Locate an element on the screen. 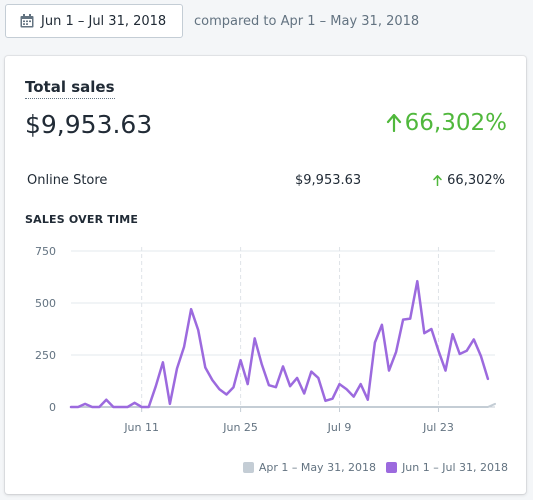 The width and height of the screenshot is (533, 500). card-title: Total sales is located at coordinates (70, 88).